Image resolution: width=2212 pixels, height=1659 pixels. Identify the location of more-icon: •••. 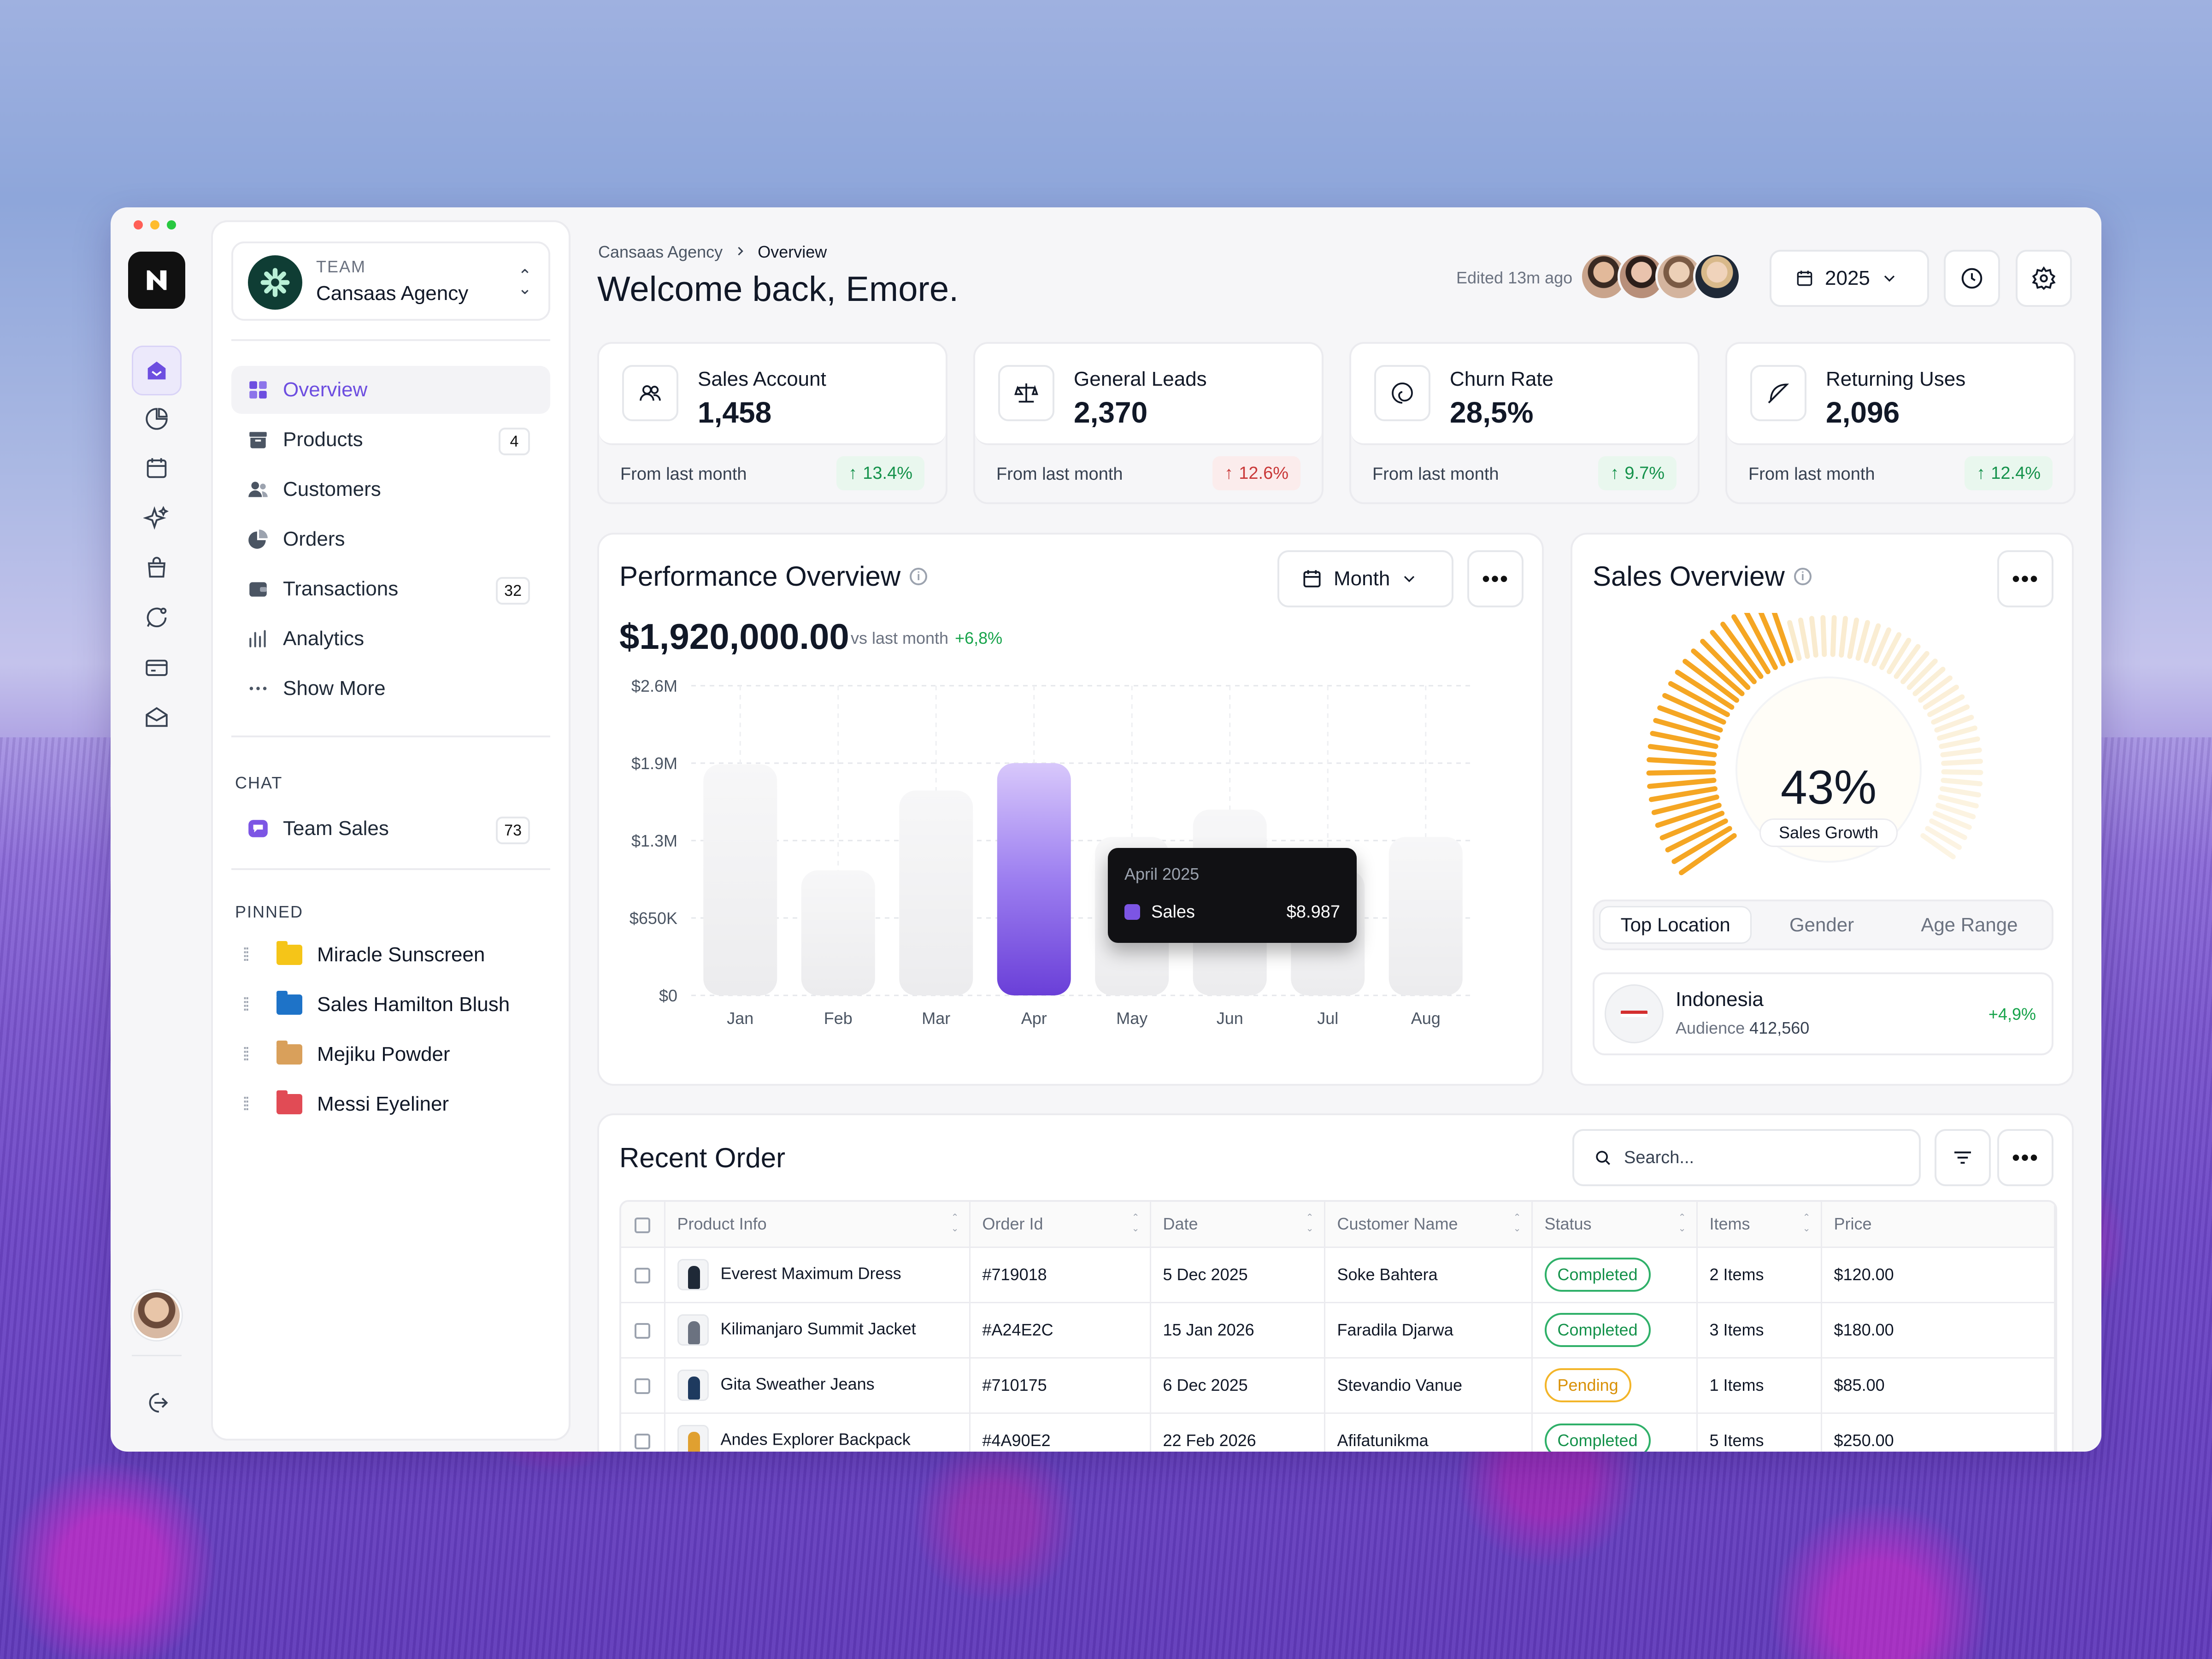
(1495, 579).